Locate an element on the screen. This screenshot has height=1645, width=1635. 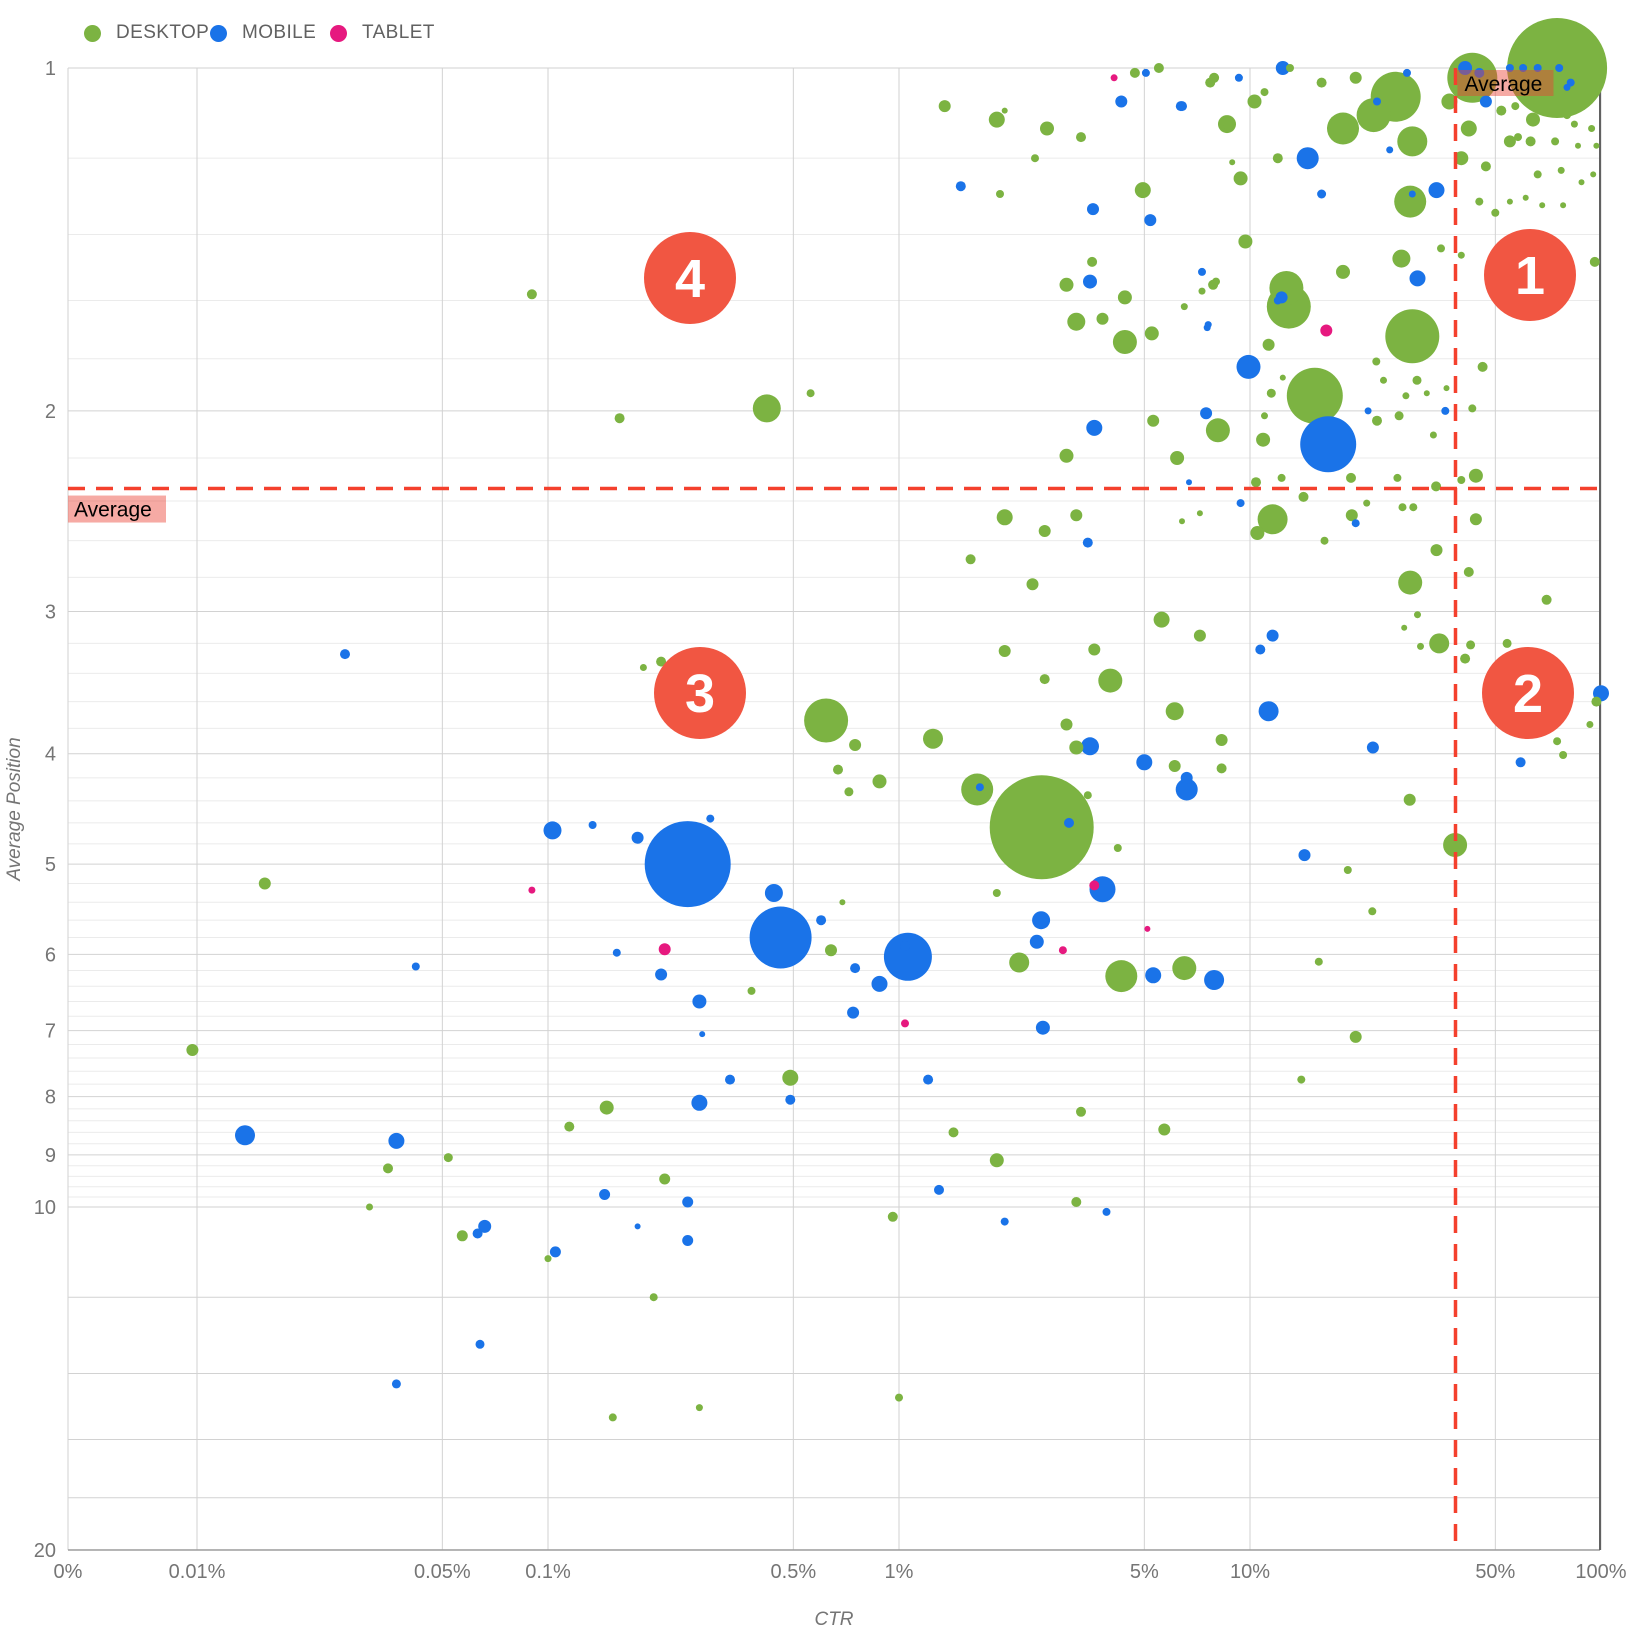
data-bubble-tablet is located at coordinates (905, 1023).